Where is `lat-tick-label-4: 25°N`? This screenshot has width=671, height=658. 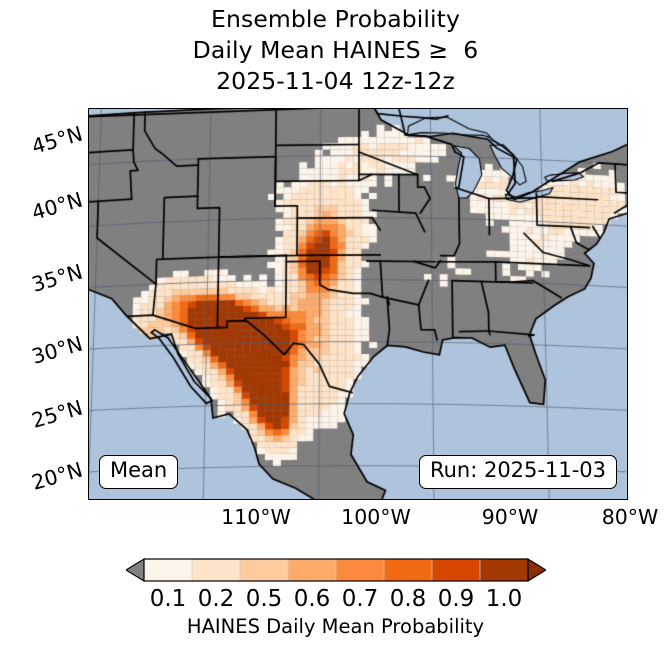
lat-tick-label-4: 25°N is located at coordinates (57, 414).